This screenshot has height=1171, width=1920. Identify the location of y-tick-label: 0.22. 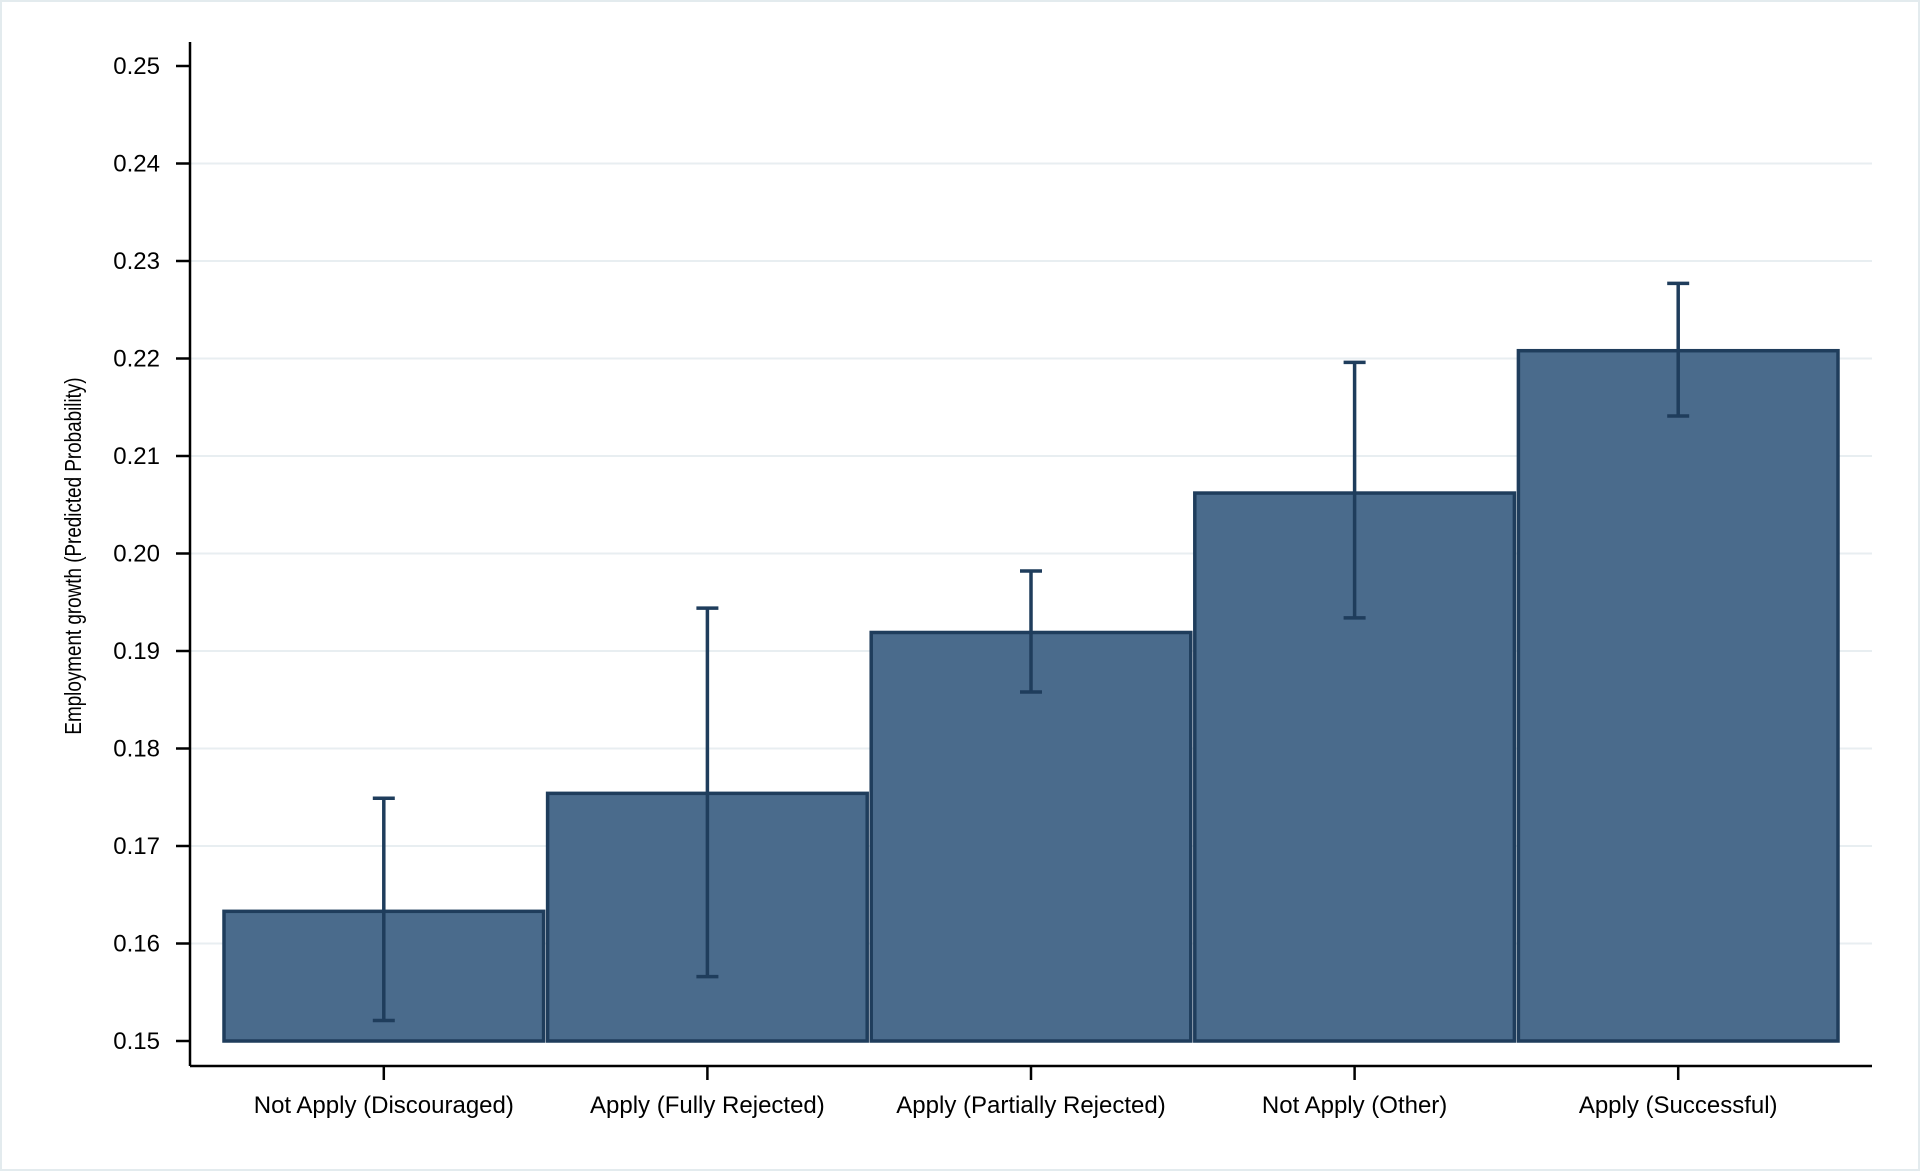
(136, 359).